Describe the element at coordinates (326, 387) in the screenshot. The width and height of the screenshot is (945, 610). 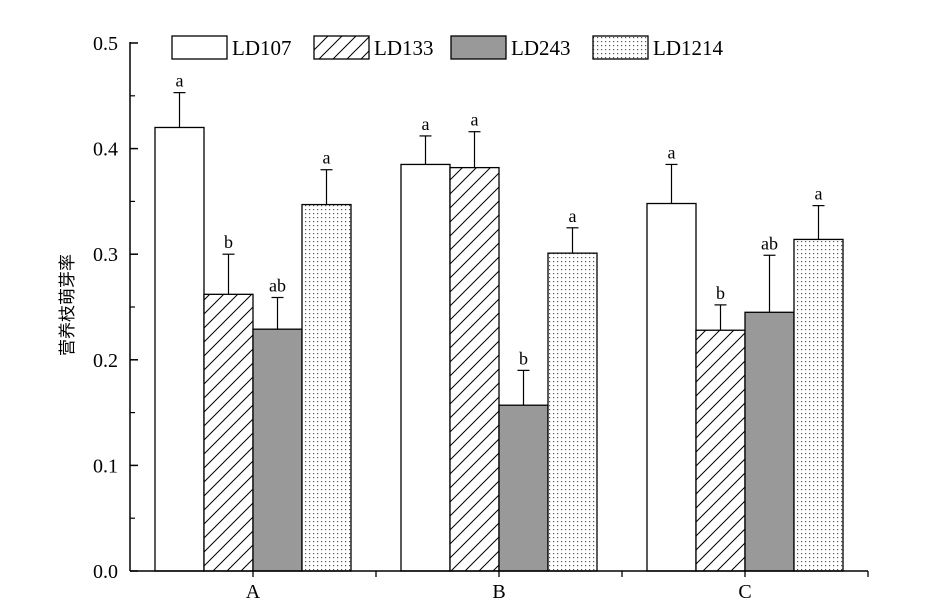
I see `bar-LD1214-A` at that location.